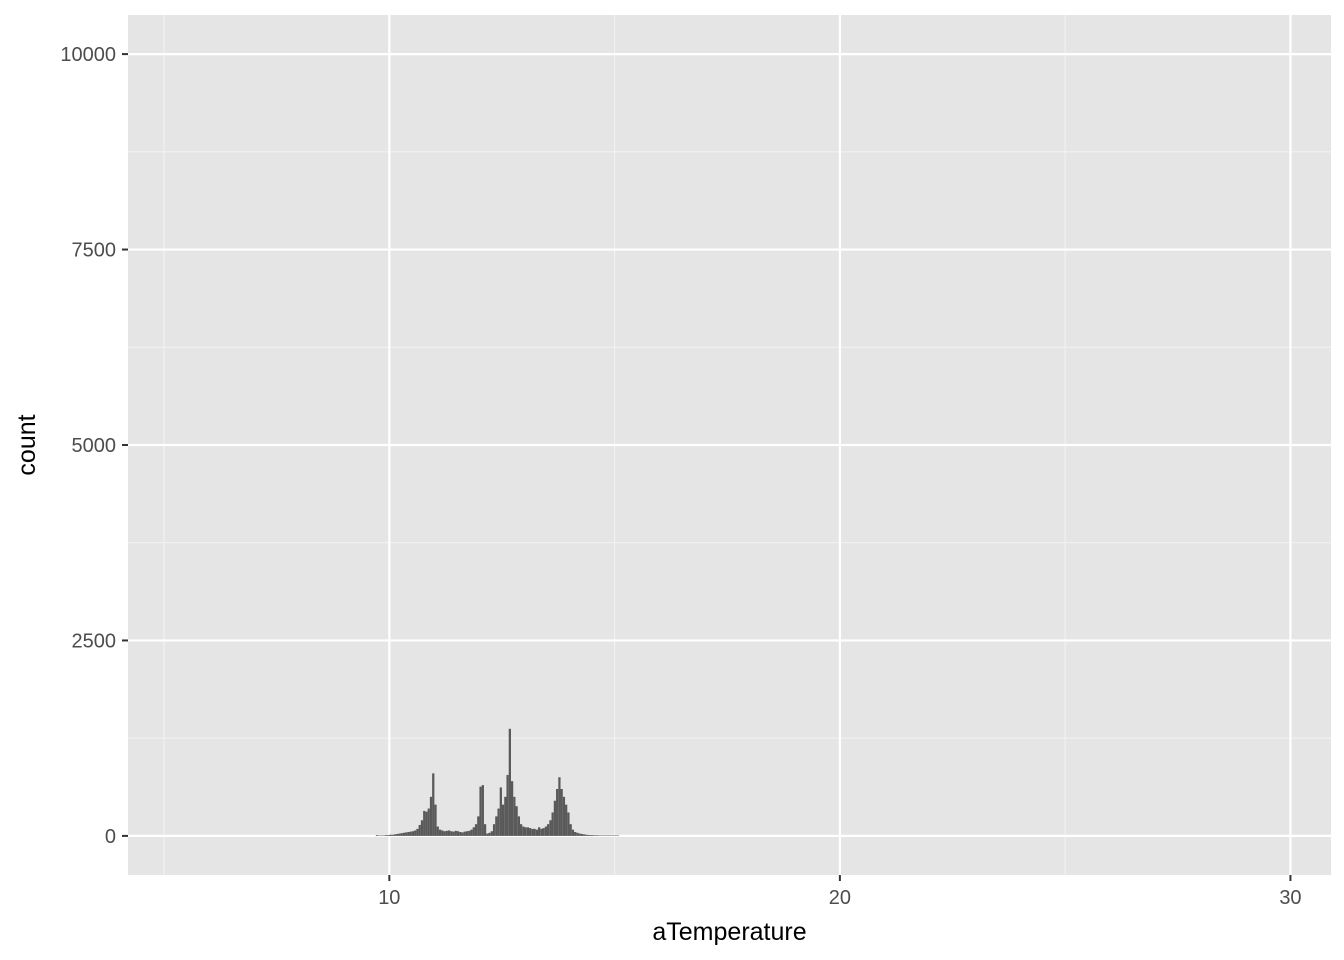  I want to click on x-axis: 10 20 30, so click(840, 892).